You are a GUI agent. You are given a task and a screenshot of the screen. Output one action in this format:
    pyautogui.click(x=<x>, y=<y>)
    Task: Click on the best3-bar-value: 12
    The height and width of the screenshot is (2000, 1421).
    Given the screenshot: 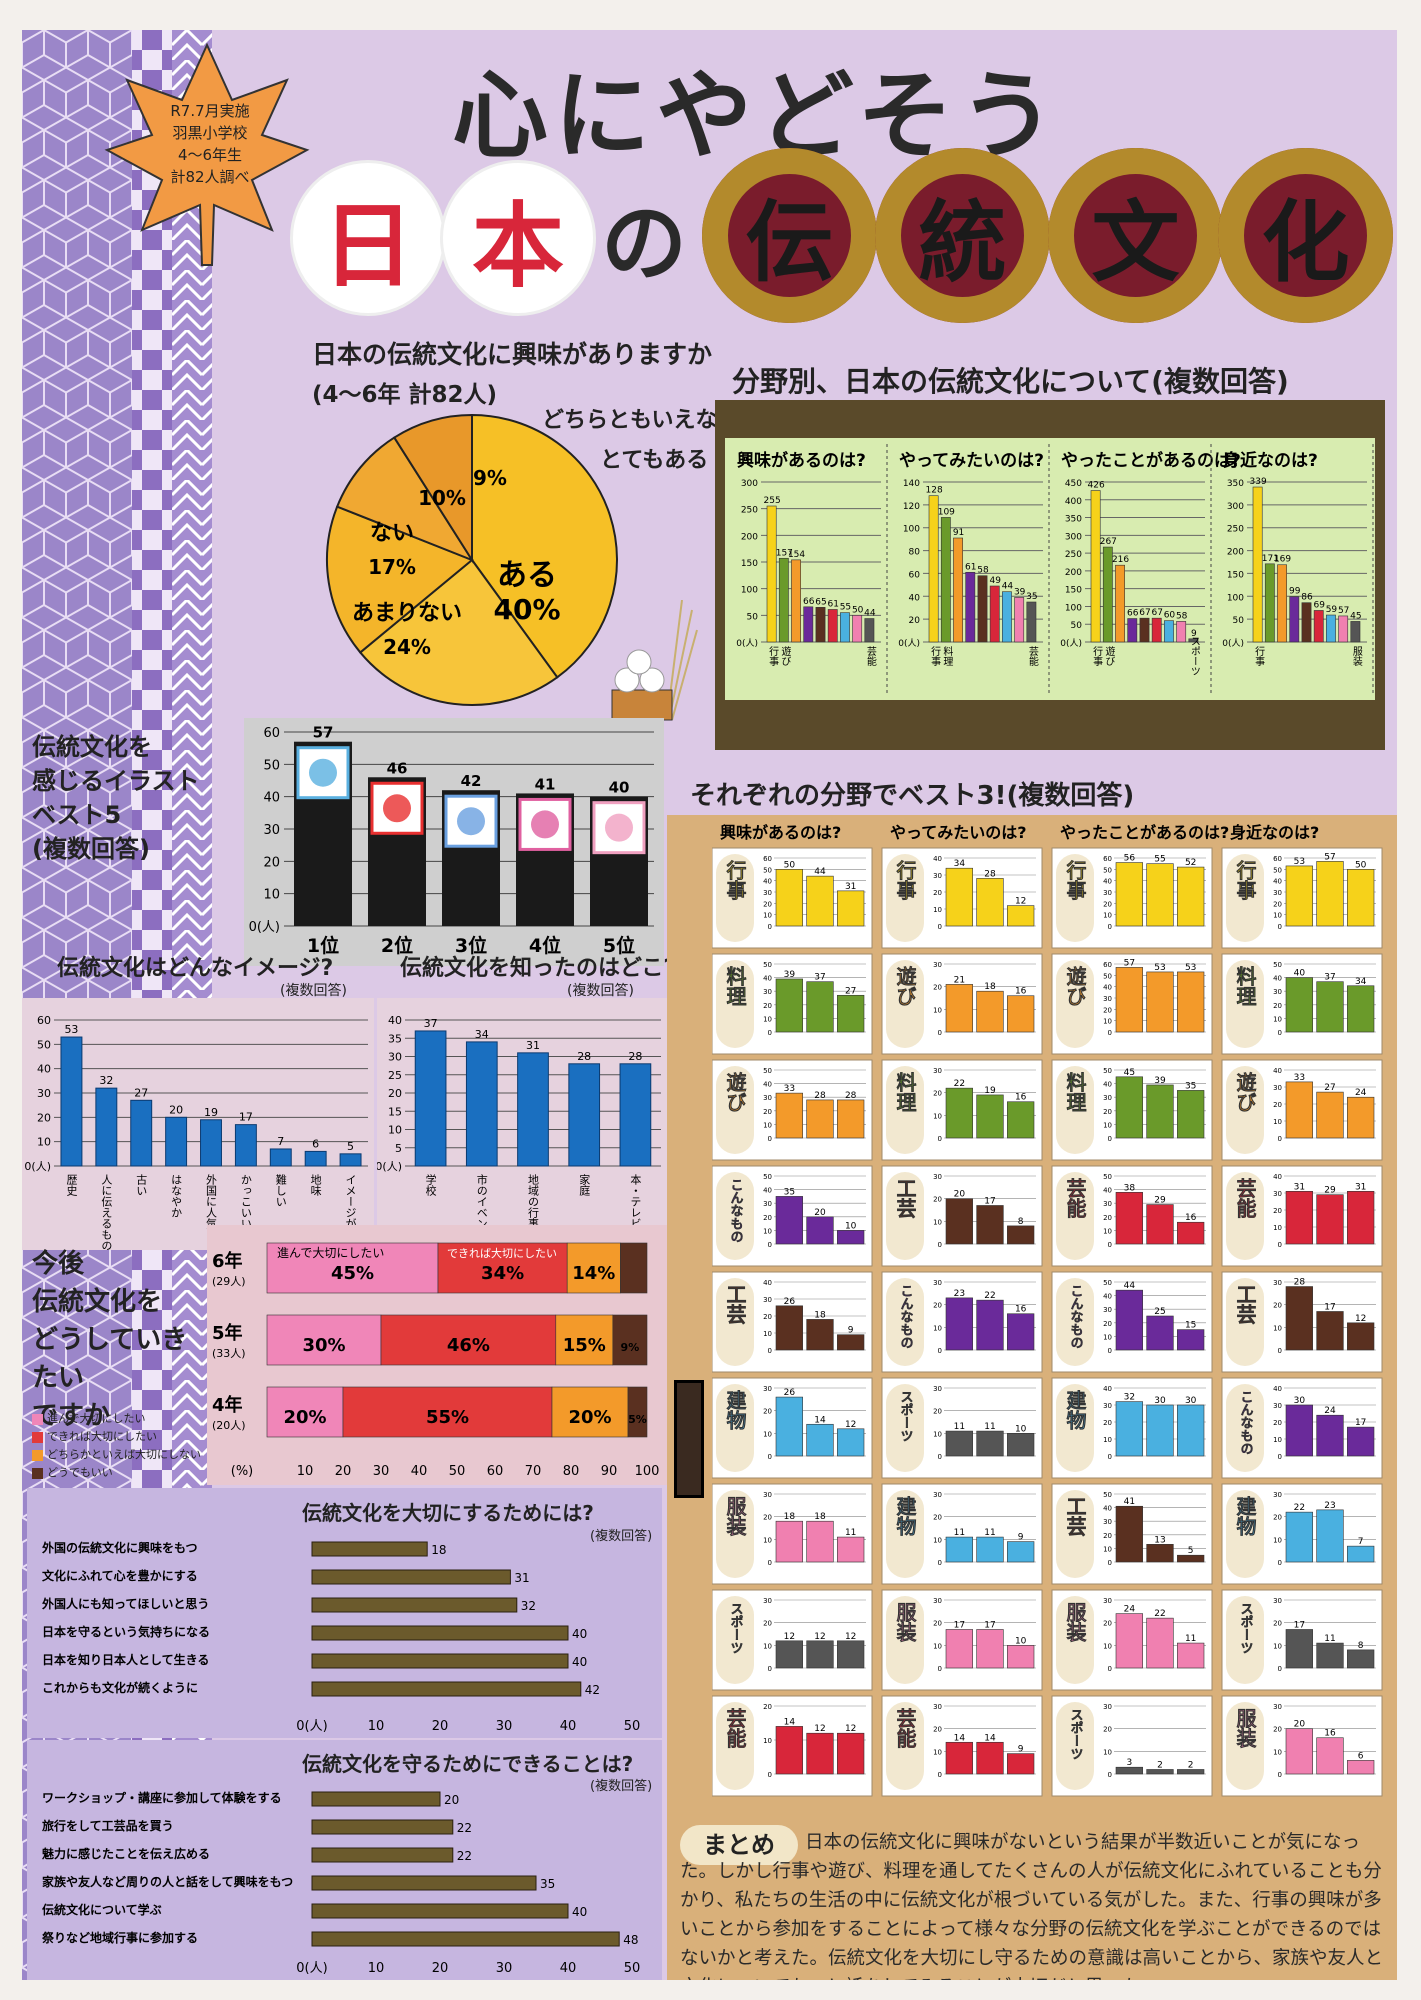 What is the action you would take?
    pyautogui.click(x=819, y=1637)
    